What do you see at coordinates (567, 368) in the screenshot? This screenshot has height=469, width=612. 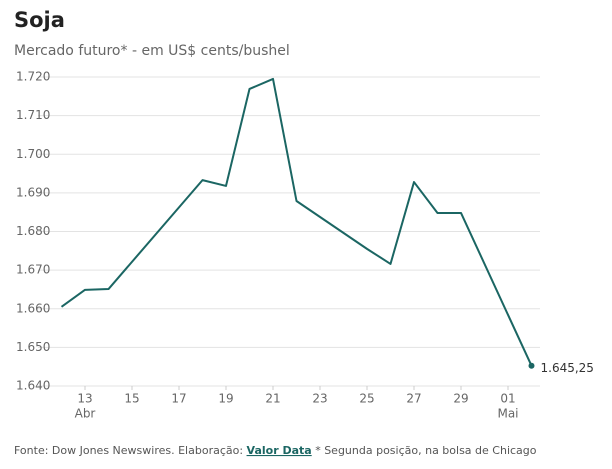 I see `value-label: 1.645,25` at bounding box center [567, 368].